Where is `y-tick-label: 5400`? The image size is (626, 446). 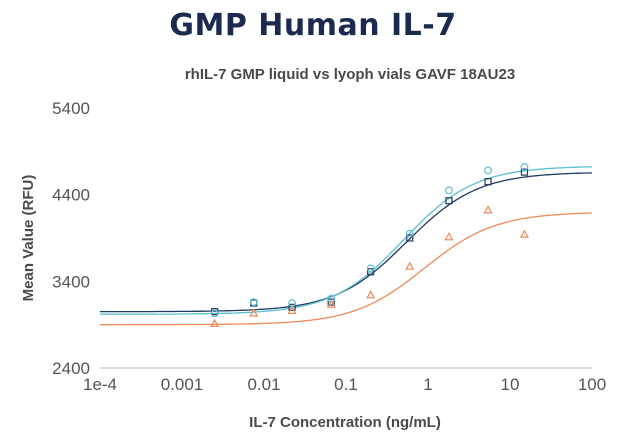
y-tick-label: 5400 is located at coordinates (71, 108).